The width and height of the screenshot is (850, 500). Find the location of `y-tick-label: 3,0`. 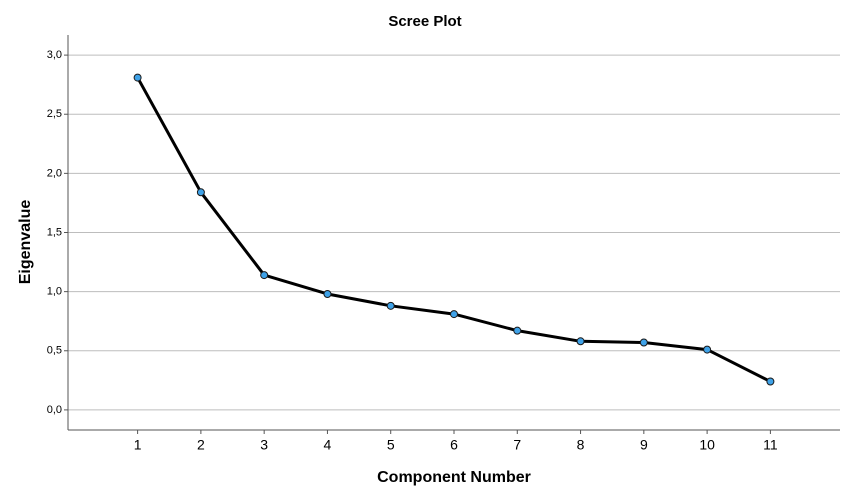

y-tick-label: 3,0 is located at coordinates (54, 55).